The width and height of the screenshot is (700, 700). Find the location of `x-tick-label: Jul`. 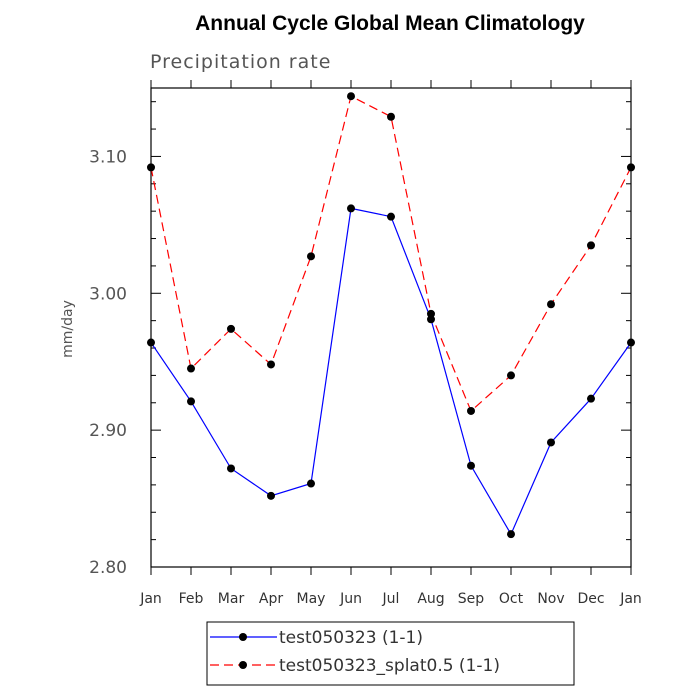

x-tick-label: Jul is located at coordinates (391, 599).